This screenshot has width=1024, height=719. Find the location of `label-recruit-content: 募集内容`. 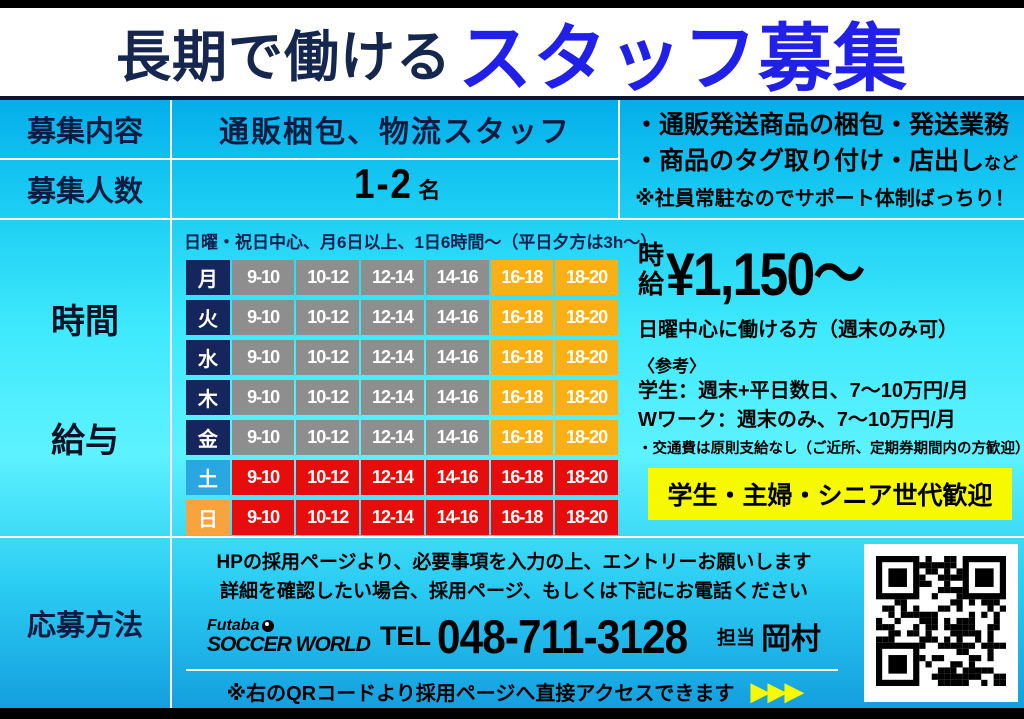

label-recruit-content: 募集内容 is located at coordinates (86, 130).